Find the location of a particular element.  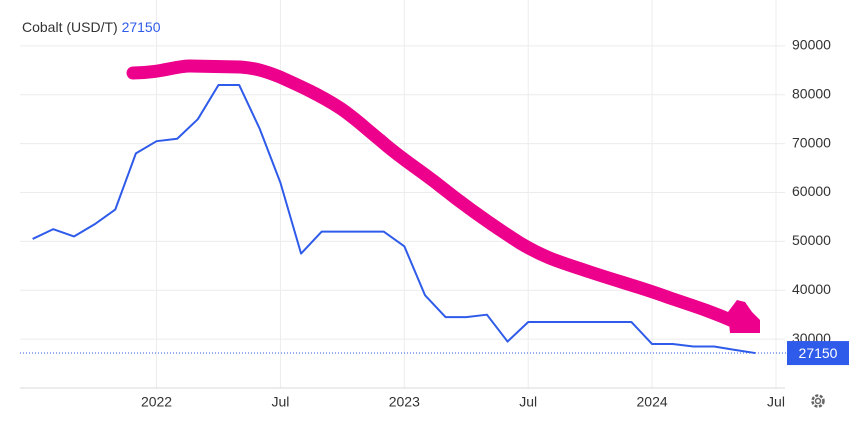

y-tick-label: 50000 is located at coordinates (811, 240).